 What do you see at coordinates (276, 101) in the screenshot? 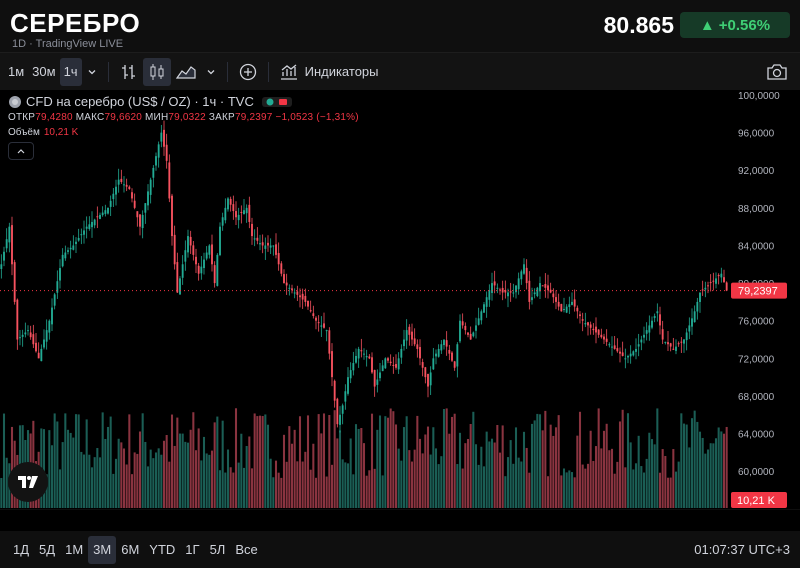
I see `market-status` at bounding box center [276, 101].